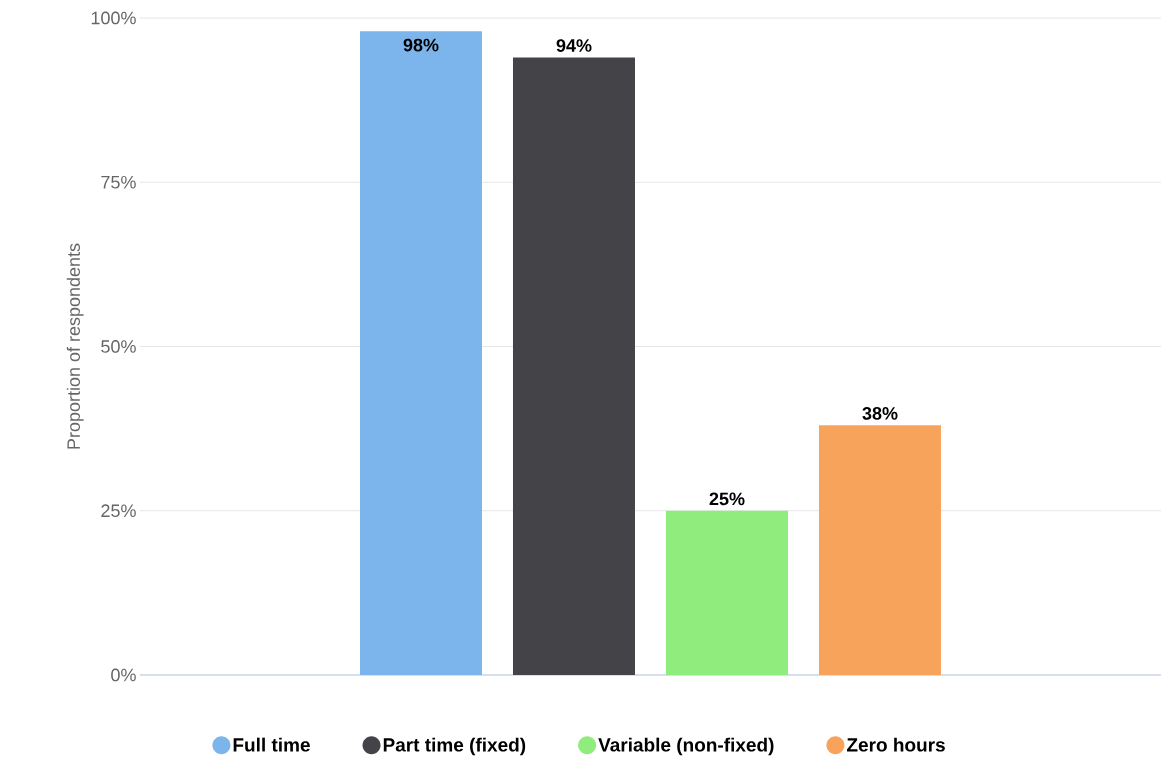 The width and height of the screenshot is (1161, 761). What do you see at coordinates (75, 346) in the screenshot?
I see `y-axis-title: Proportion of respondents` at bounding box center [75, 346].